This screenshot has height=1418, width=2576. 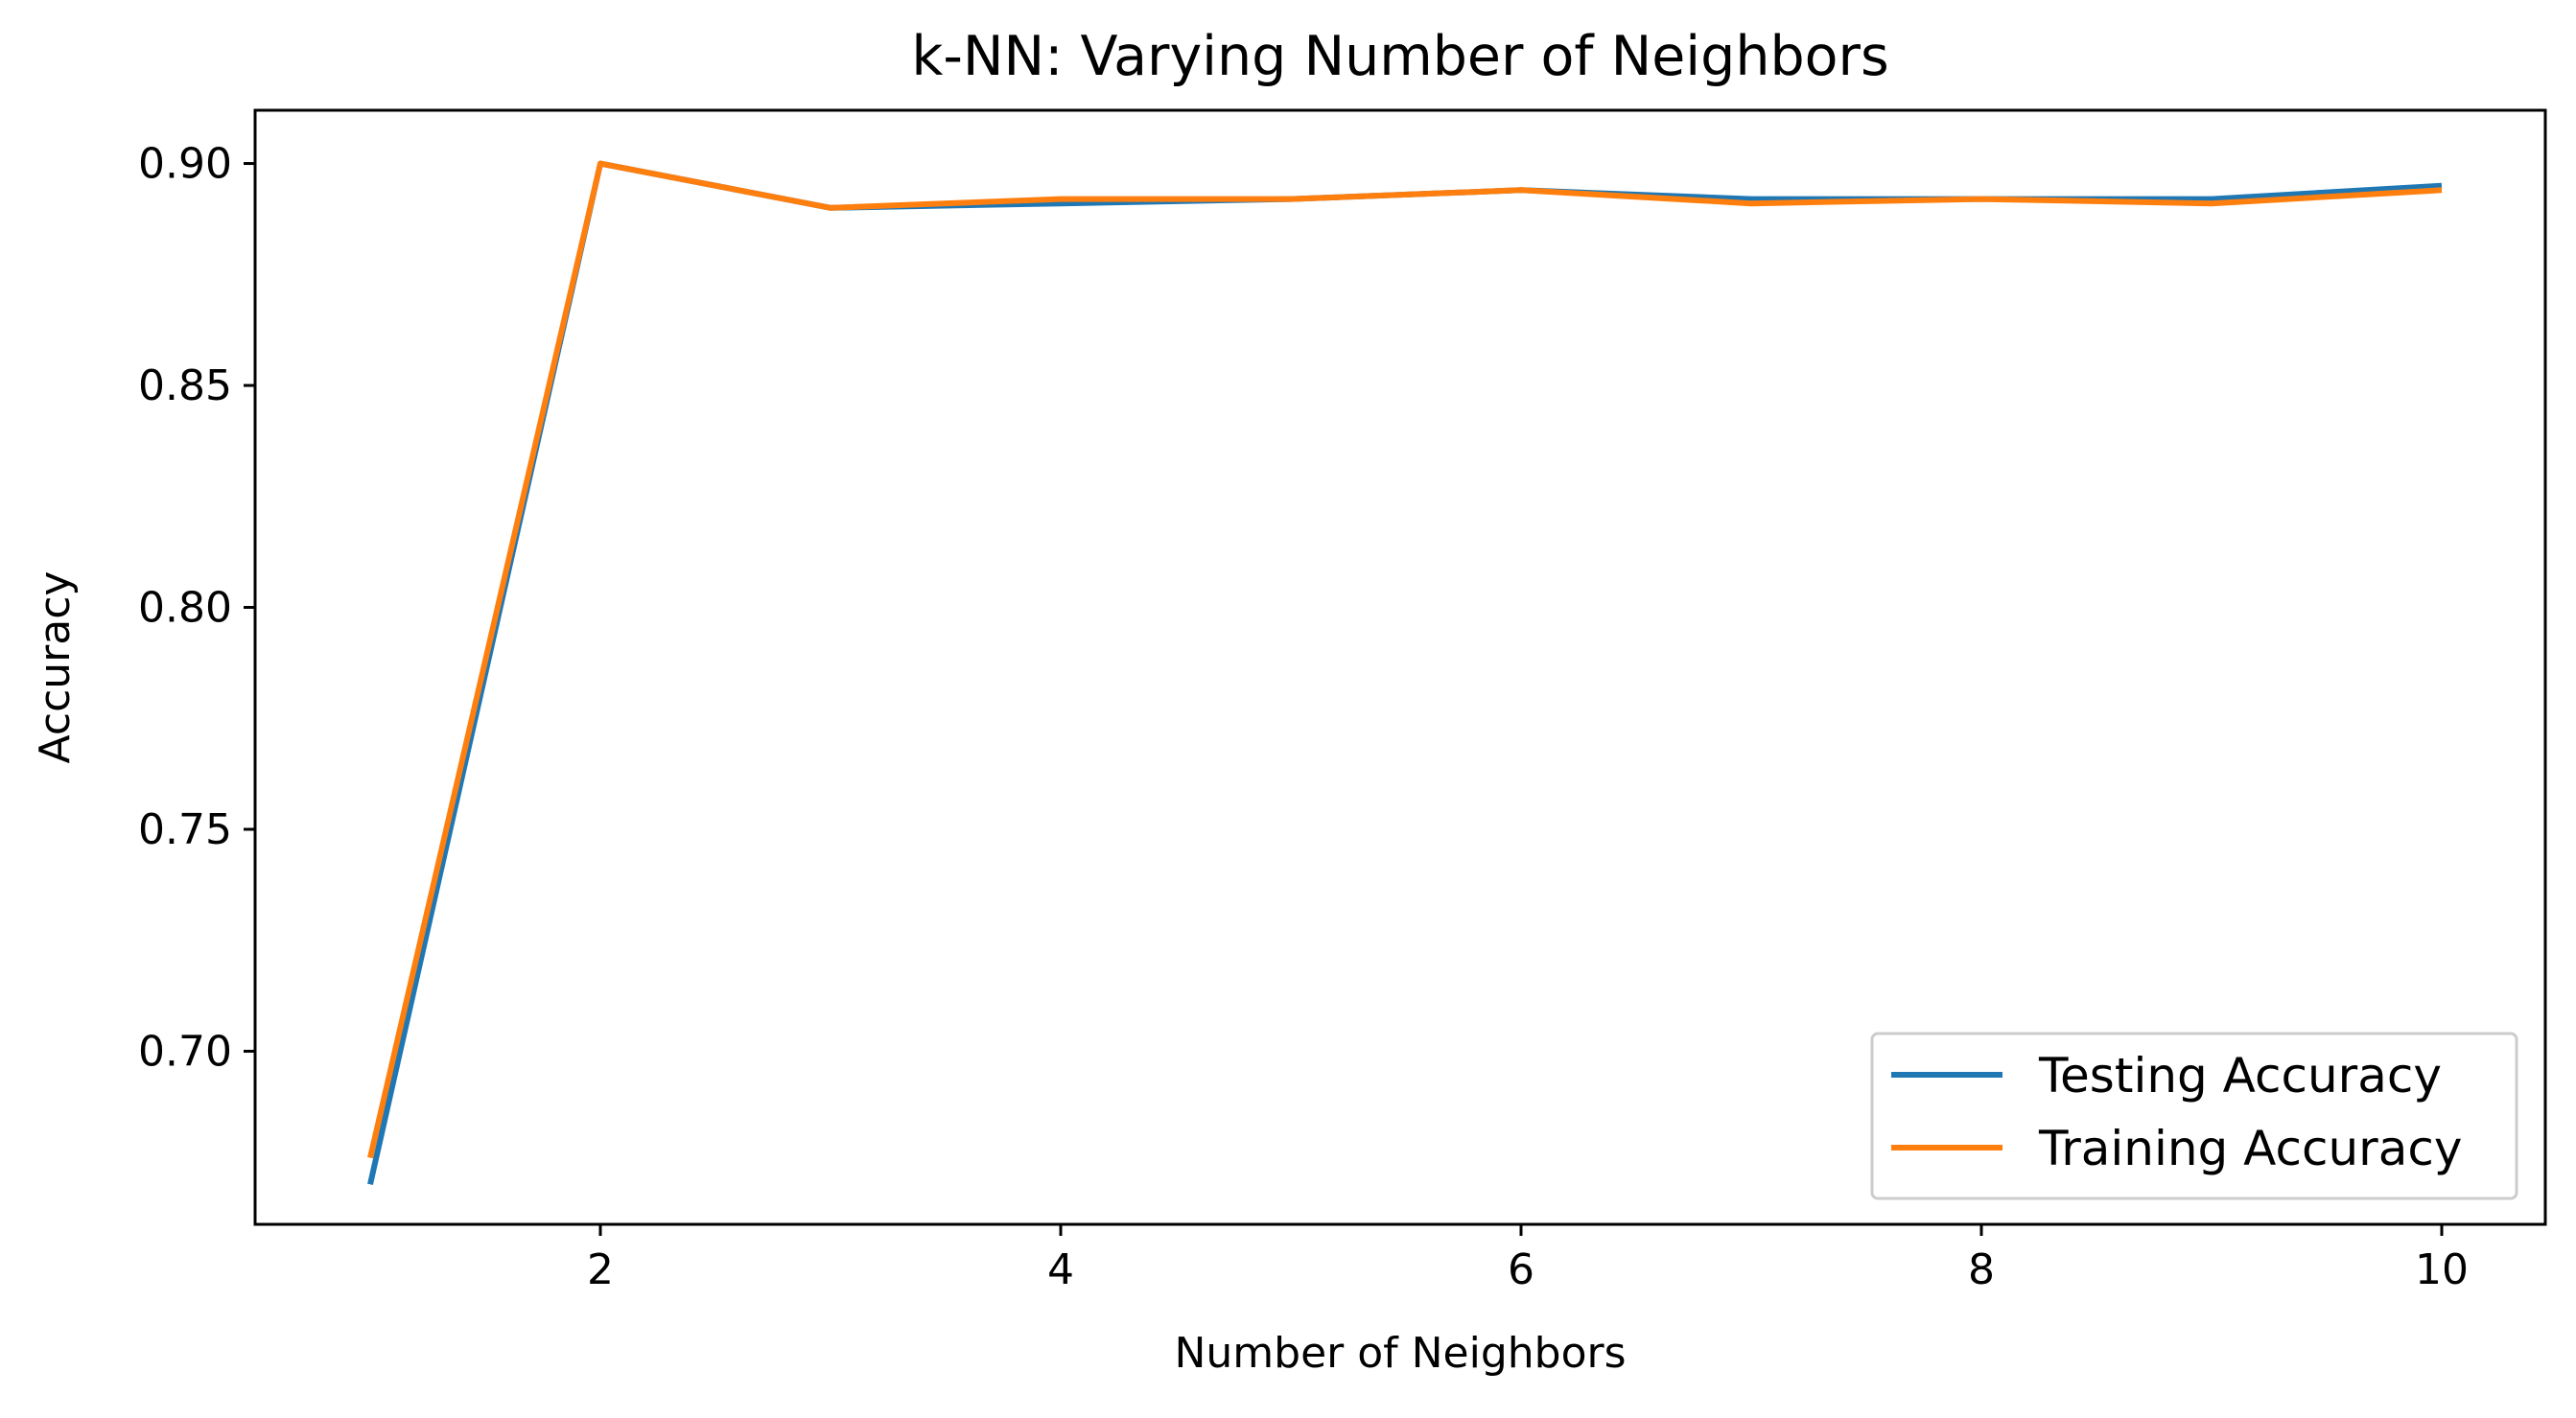 What do you see at coordinates (1521, 1269) in the screenshot?
I see `x-tick-label: 6` at bounding box center [1521, 1269].